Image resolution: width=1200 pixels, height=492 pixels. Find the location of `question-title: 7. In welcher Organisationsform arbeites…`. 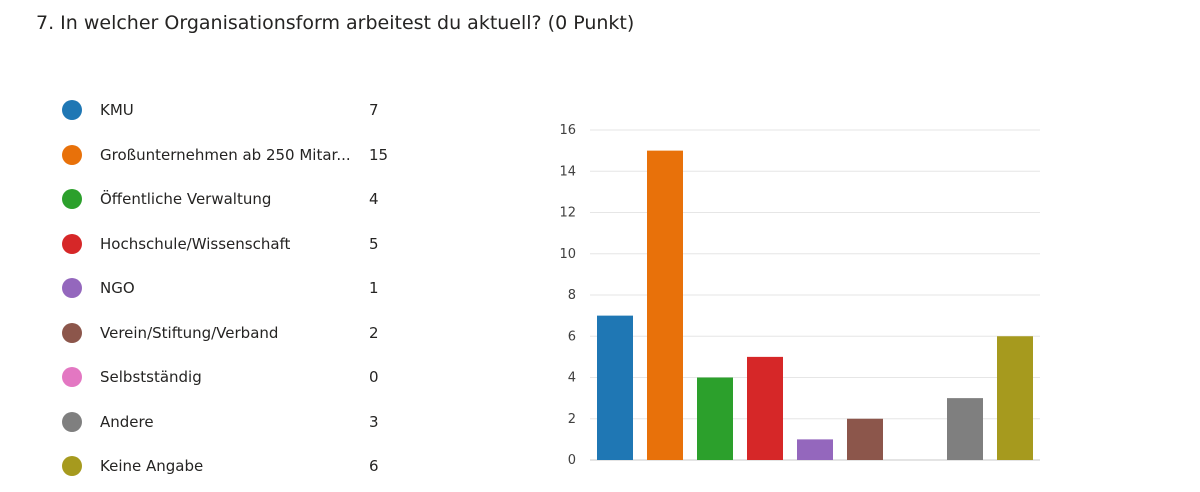

question-title: 7. In welcher Organisationsform arbeites… is located at coordinates (335, 23).